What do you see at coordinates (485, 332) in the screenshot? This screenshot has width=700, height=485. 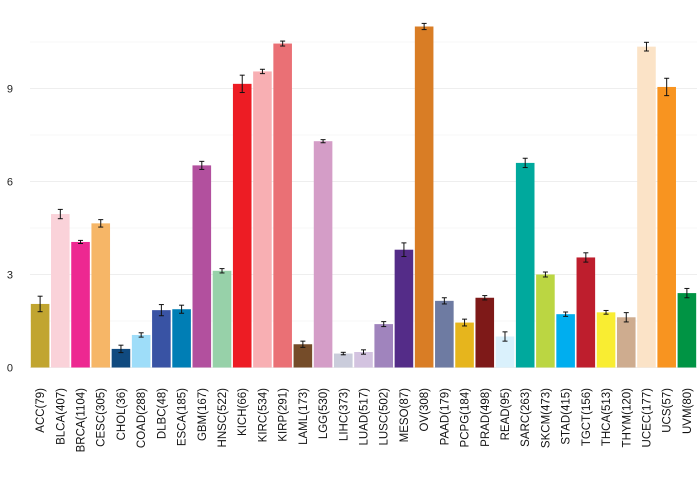 I see `bar-prad` at bounding box center [485, 332].